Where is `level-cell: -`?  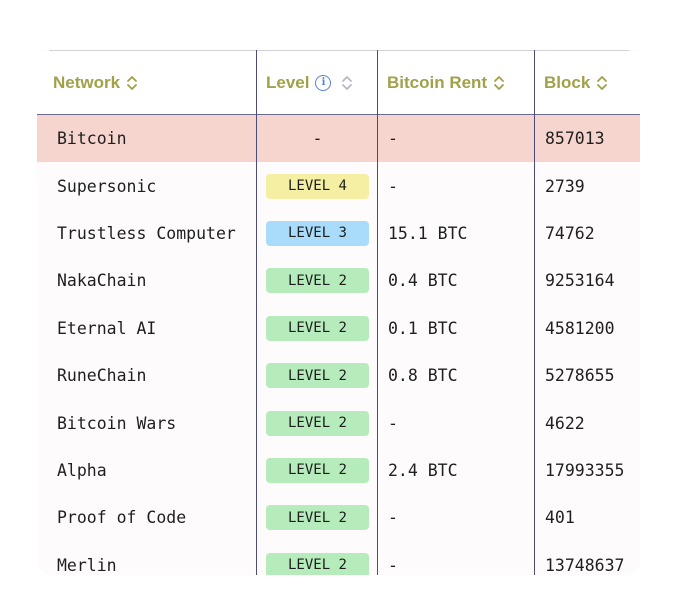
level-cell: - is located at coordinates (317, 138).